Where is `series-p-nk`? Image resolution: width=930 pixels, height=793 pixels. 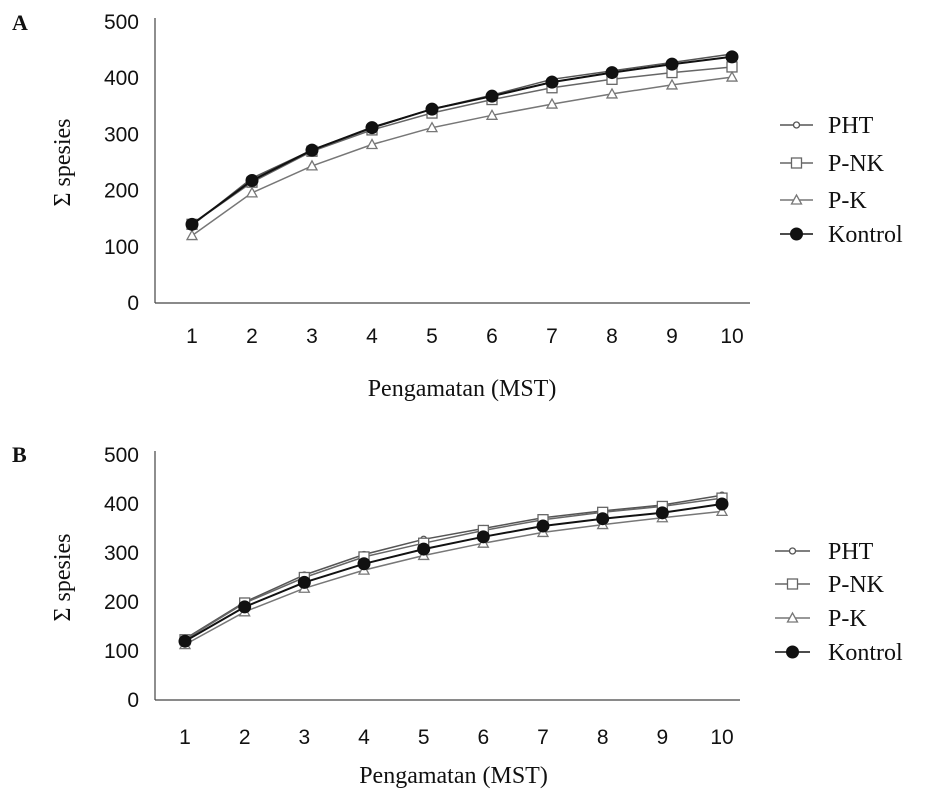 series-p-nk is located at coordinates (453, 569).